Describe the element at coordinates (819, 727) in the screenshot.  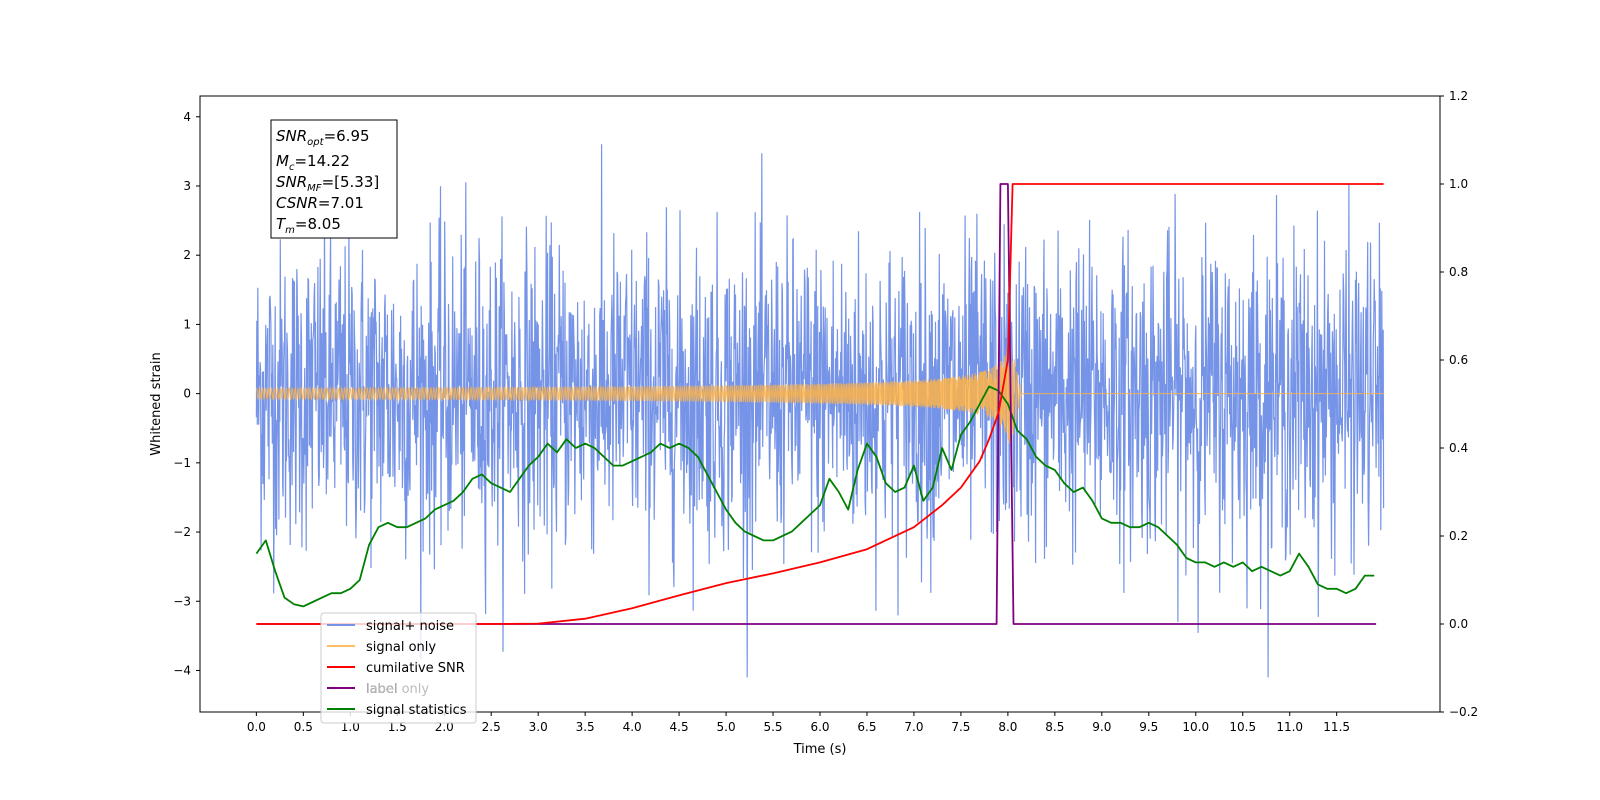
I see `x-tick-label: 6.0` at that location.